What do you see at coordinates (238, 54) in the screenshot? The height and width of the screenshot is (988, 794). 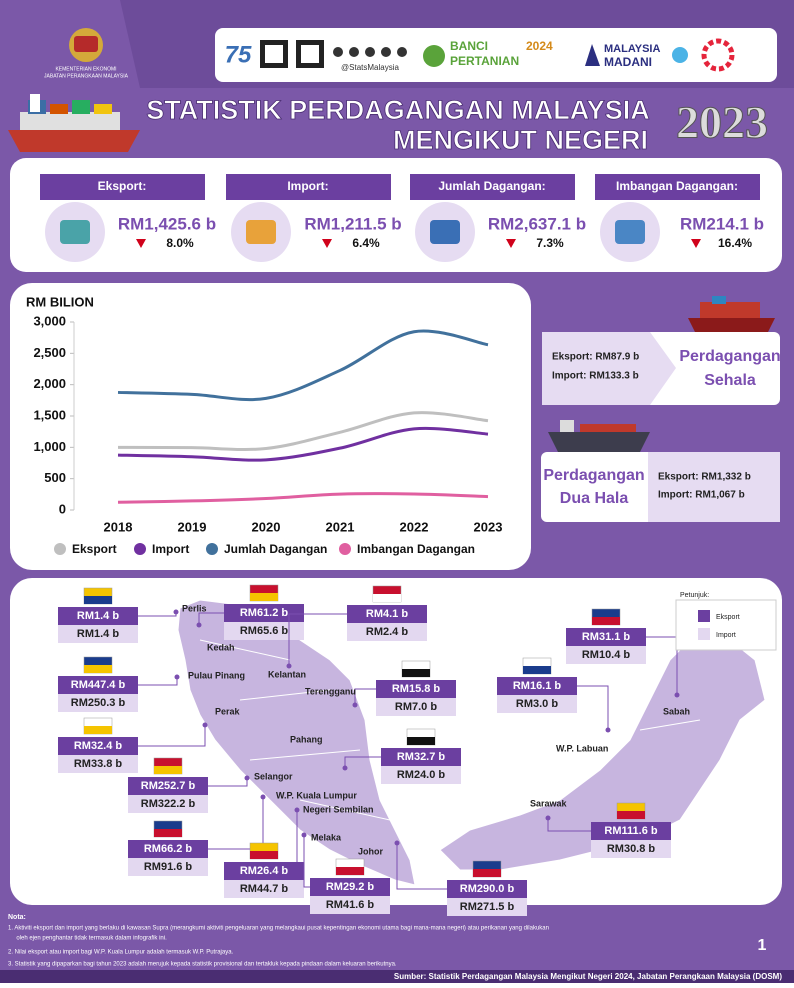 I see `anniversary-logo: 75` at bounding box center [238, 54].